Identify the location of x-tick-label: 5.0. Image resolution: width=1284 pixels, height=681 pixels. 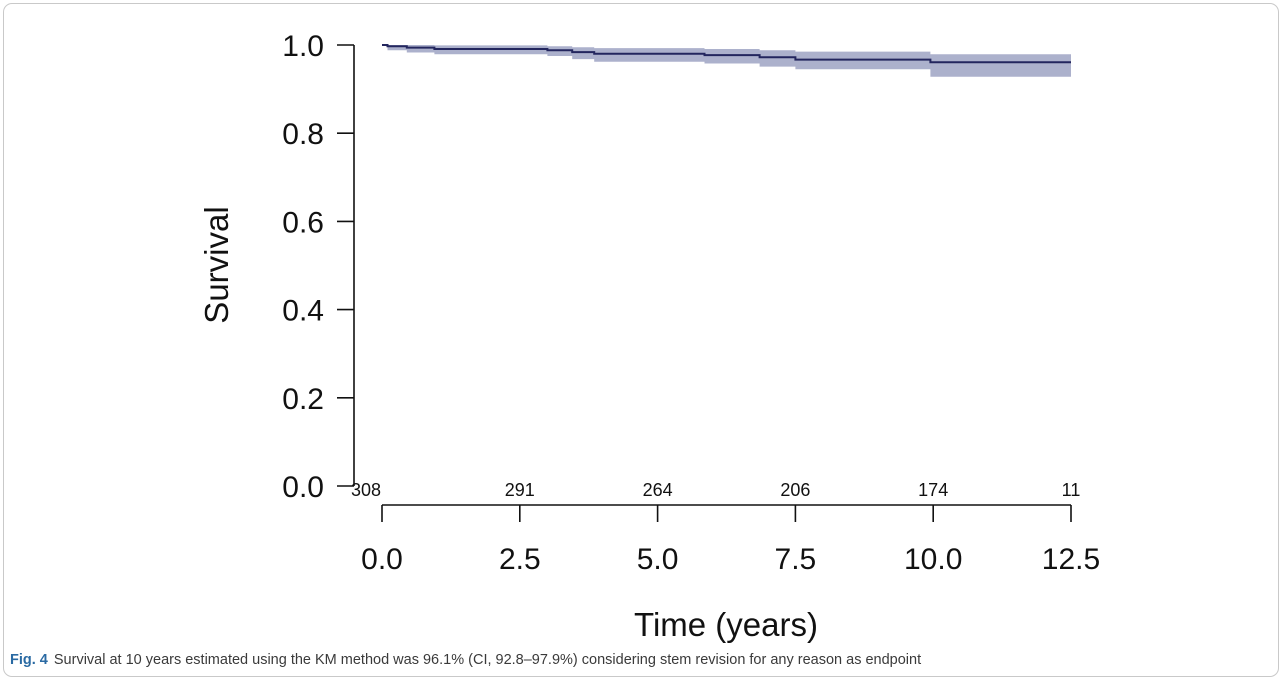
(658, 559).